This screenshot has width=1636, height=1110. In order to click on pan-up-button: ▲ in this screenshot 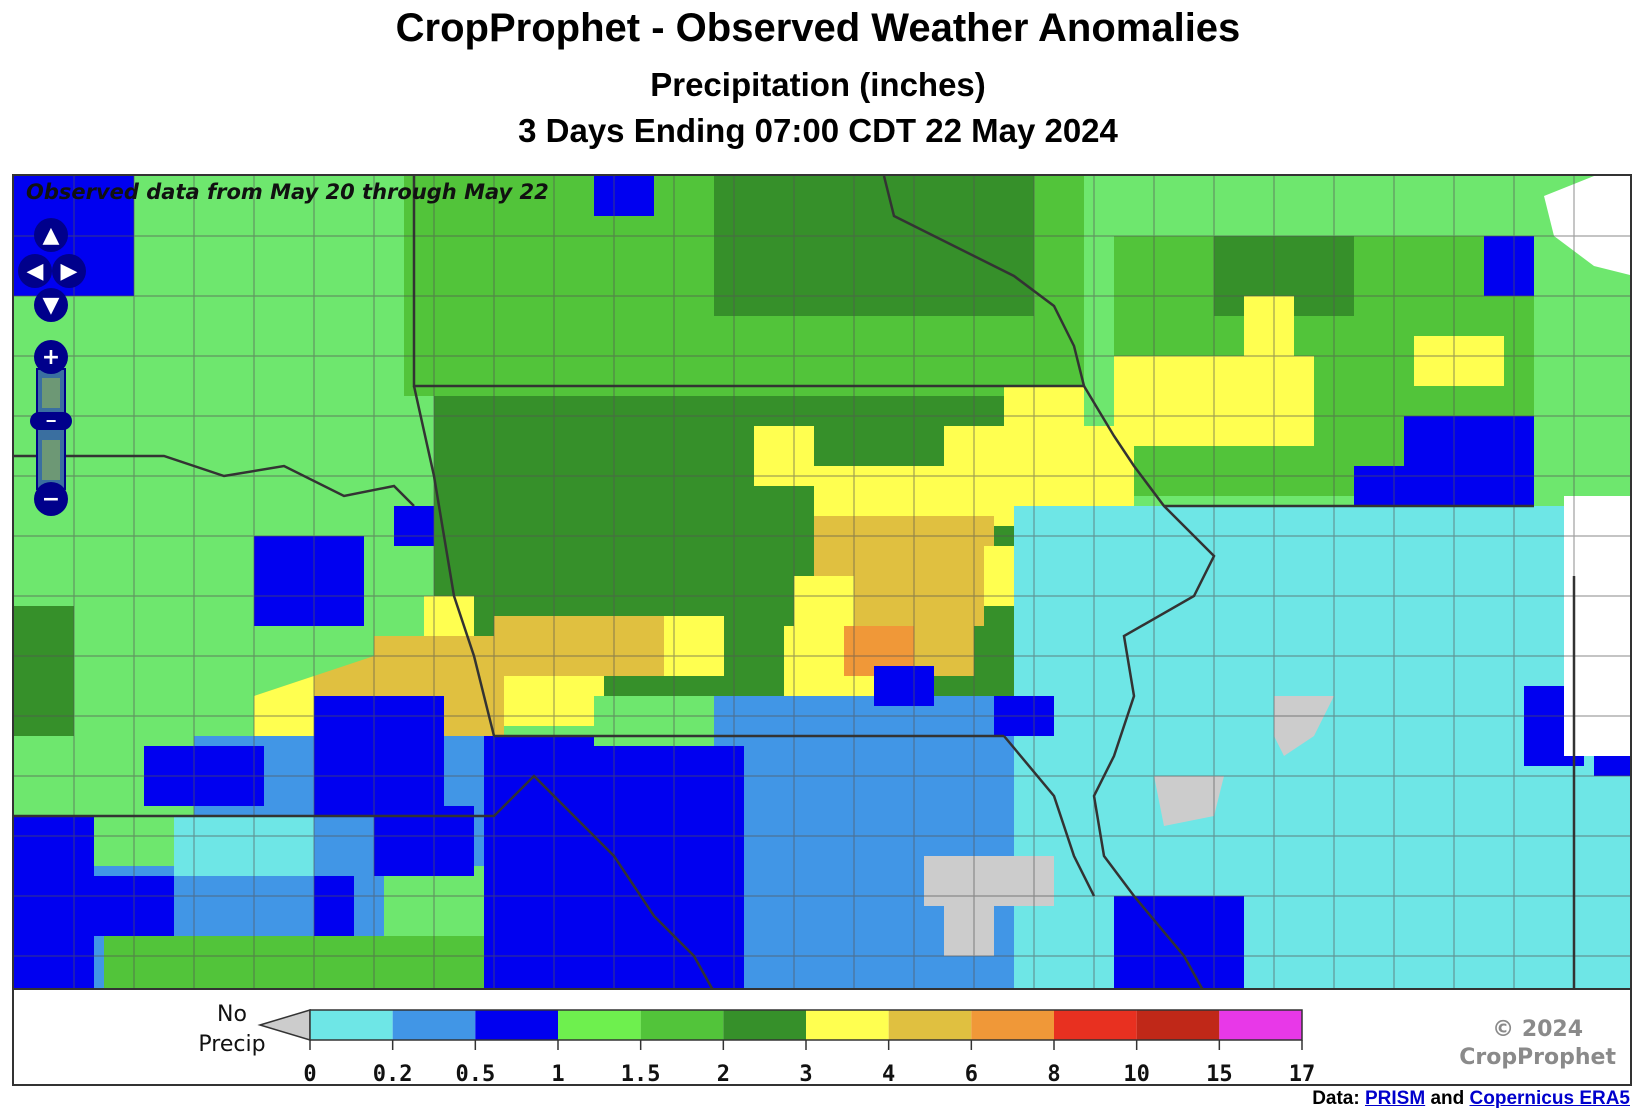, I will do `click(51, 235)`.